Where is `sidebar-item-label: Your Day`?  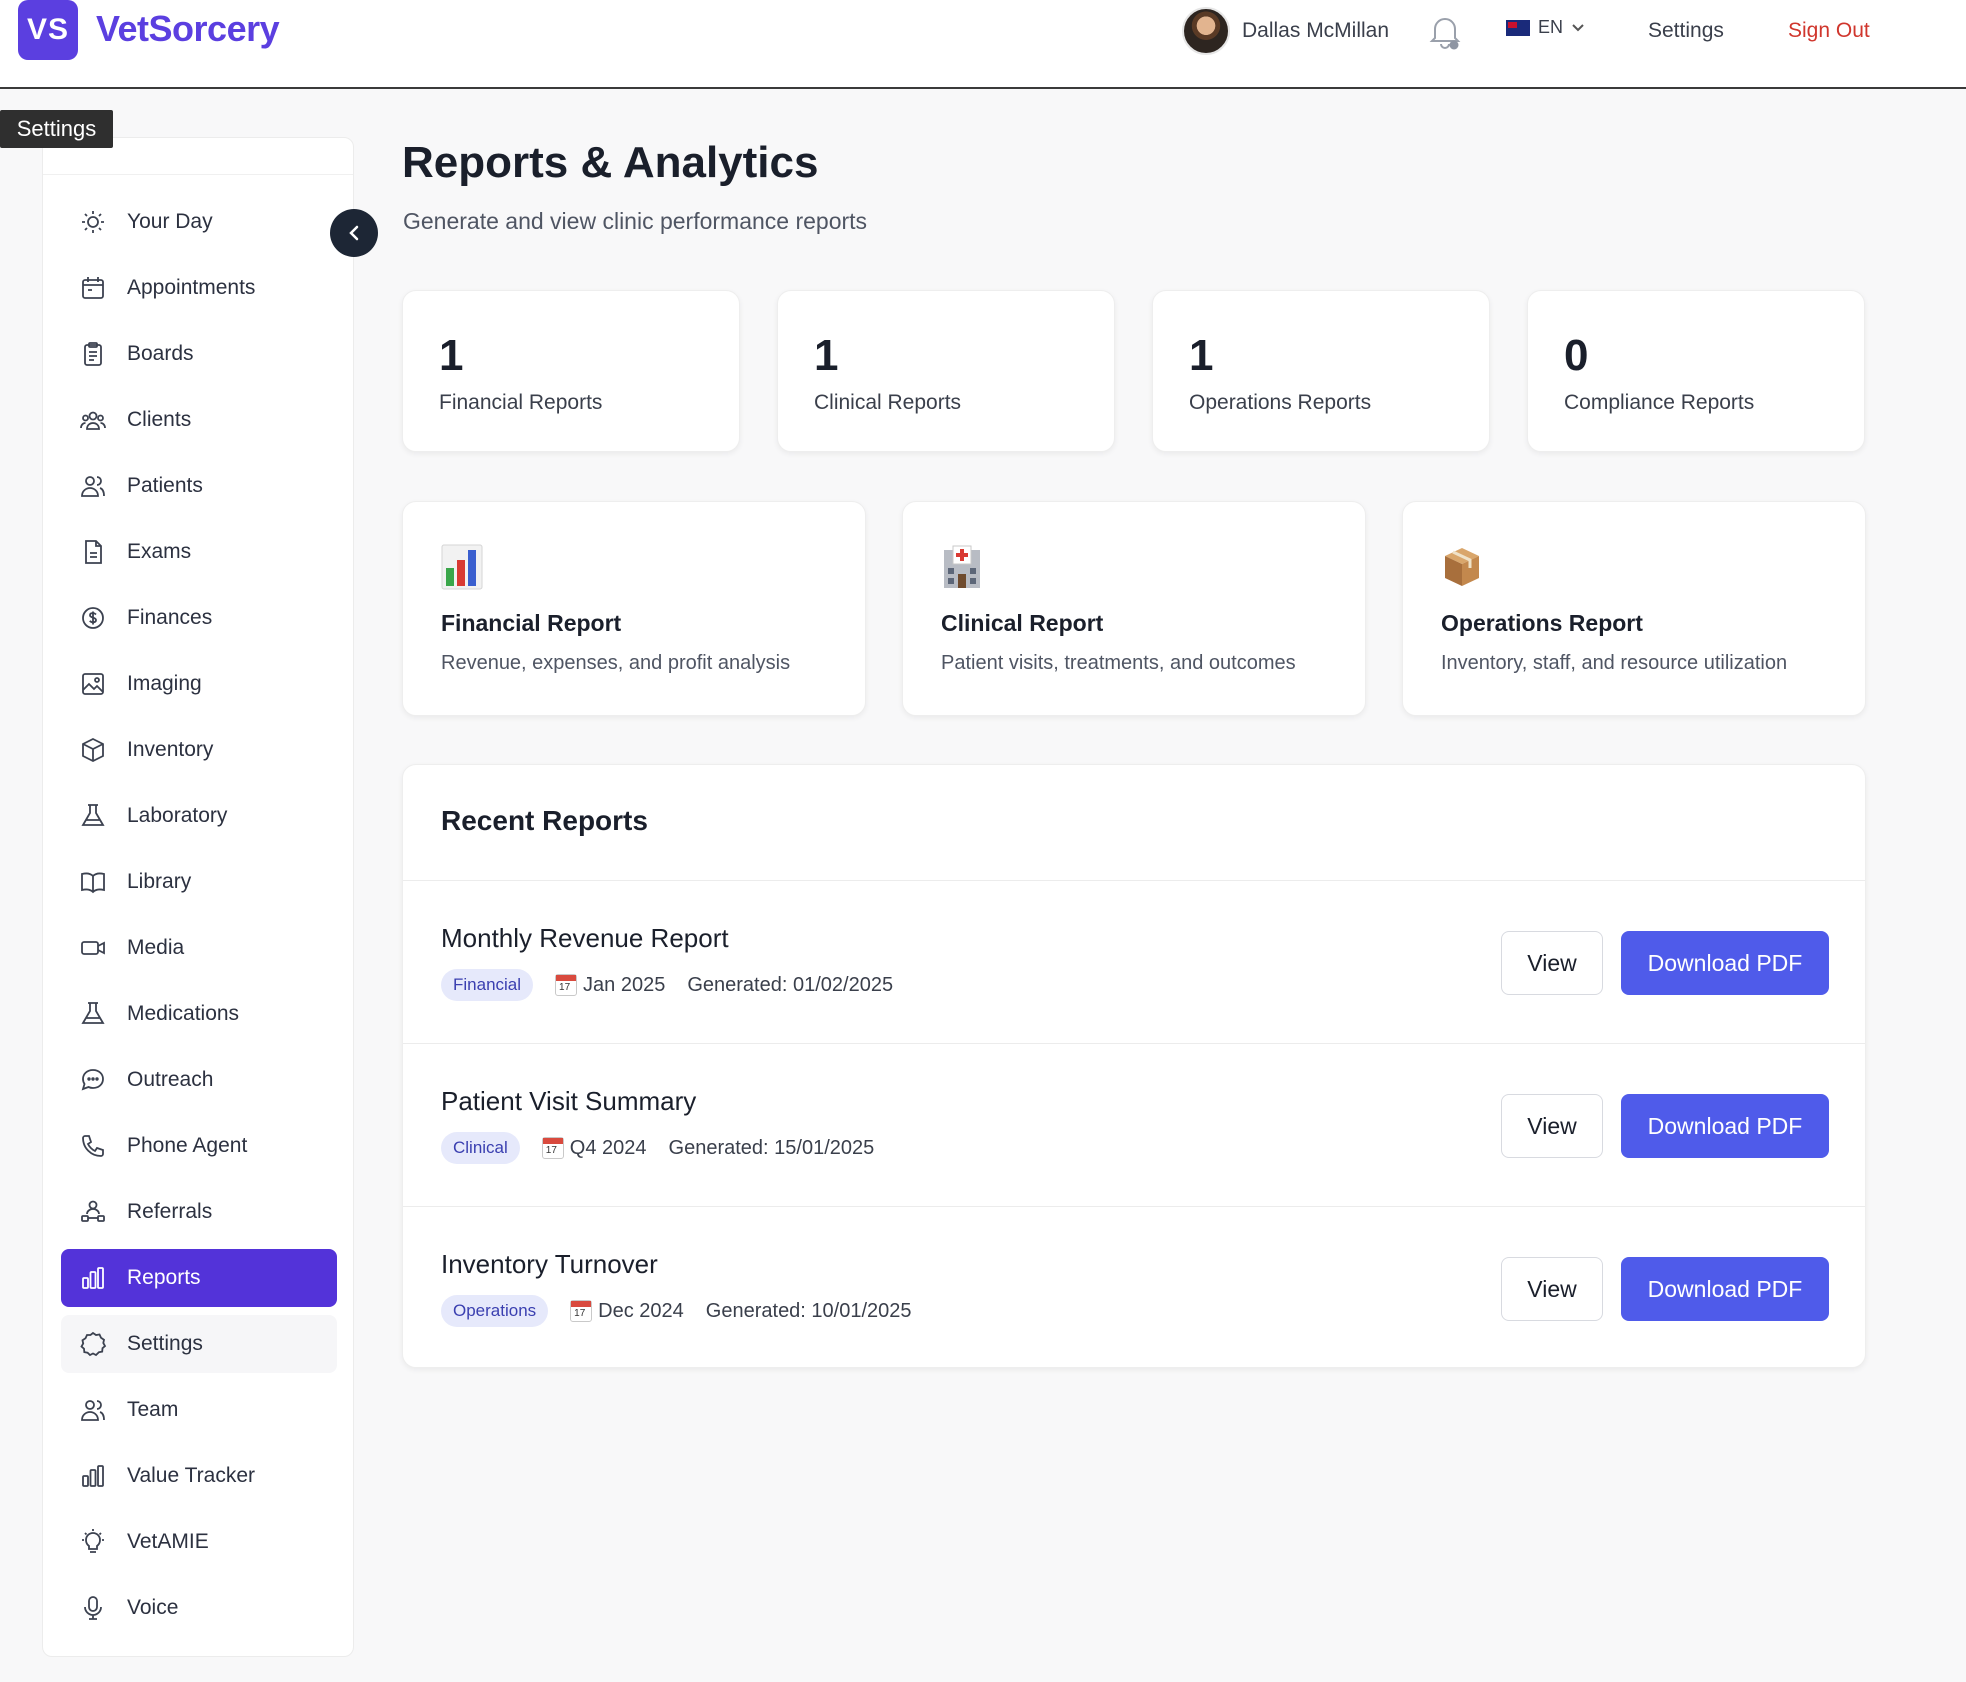
sidebar-item-label: Your Day is located at coordinates (170, 221).